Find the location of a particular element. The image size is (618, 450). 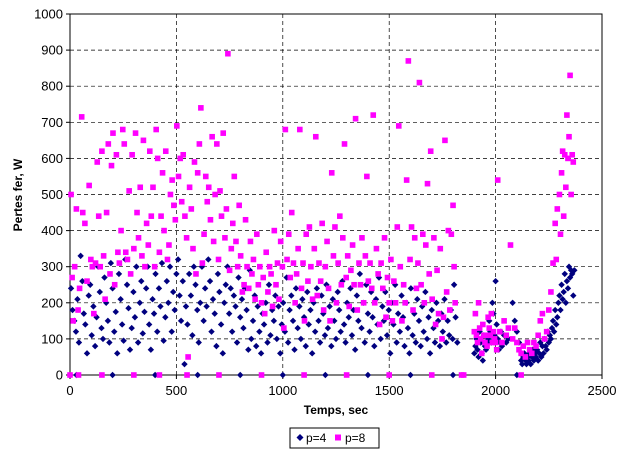

x-tick-label: 1500 is located at coordinates (389, 390).